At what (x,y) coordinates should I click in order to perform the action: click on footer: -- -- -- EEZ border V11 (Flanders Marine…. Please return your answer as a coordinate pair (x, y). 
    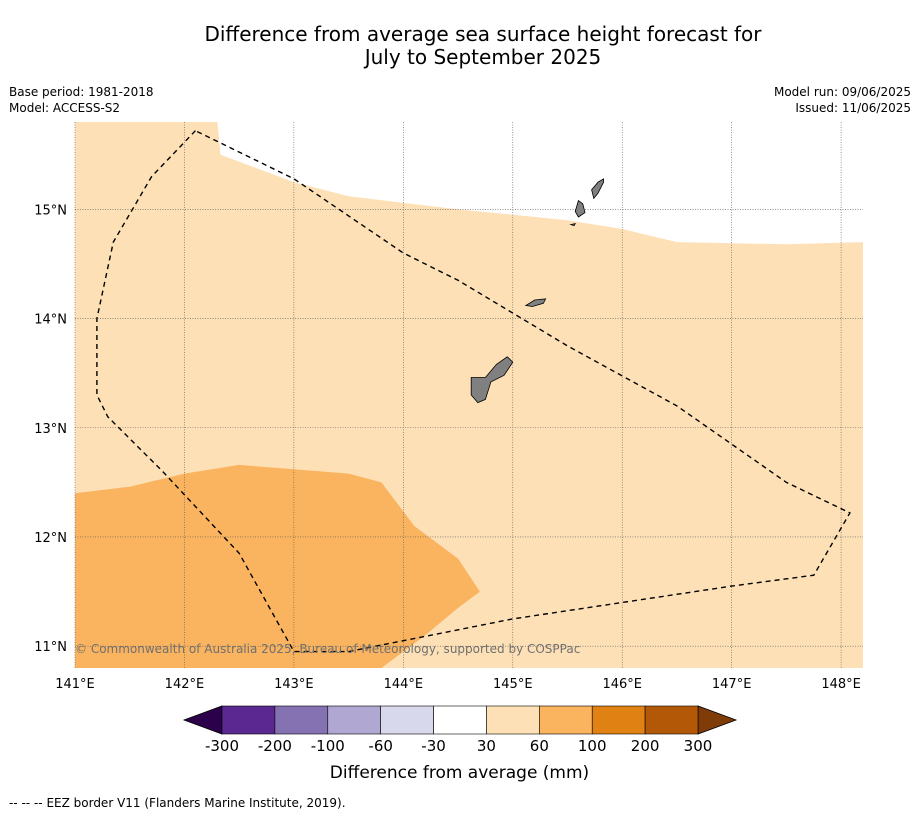
    Looking at the image, I should click on (177, 803).